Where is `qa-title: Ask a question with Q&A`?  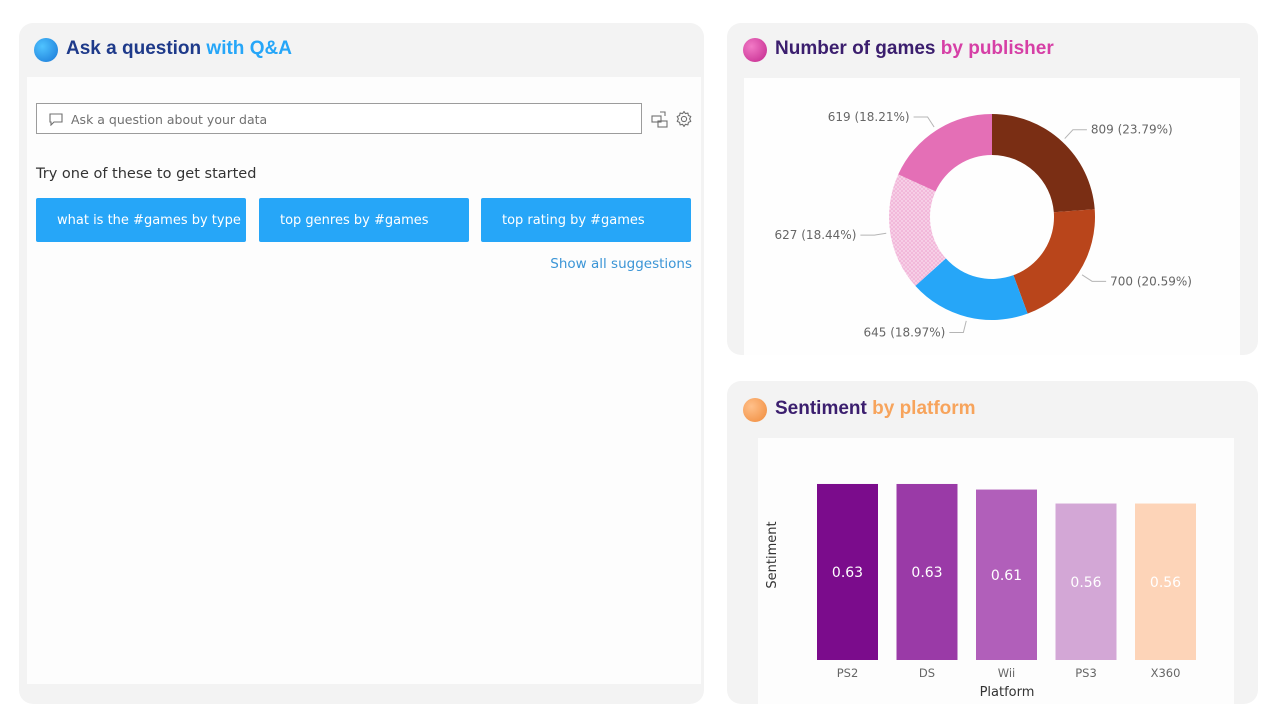 qa-title: Ask a question with Q&A is located at coordinates (179, 49).